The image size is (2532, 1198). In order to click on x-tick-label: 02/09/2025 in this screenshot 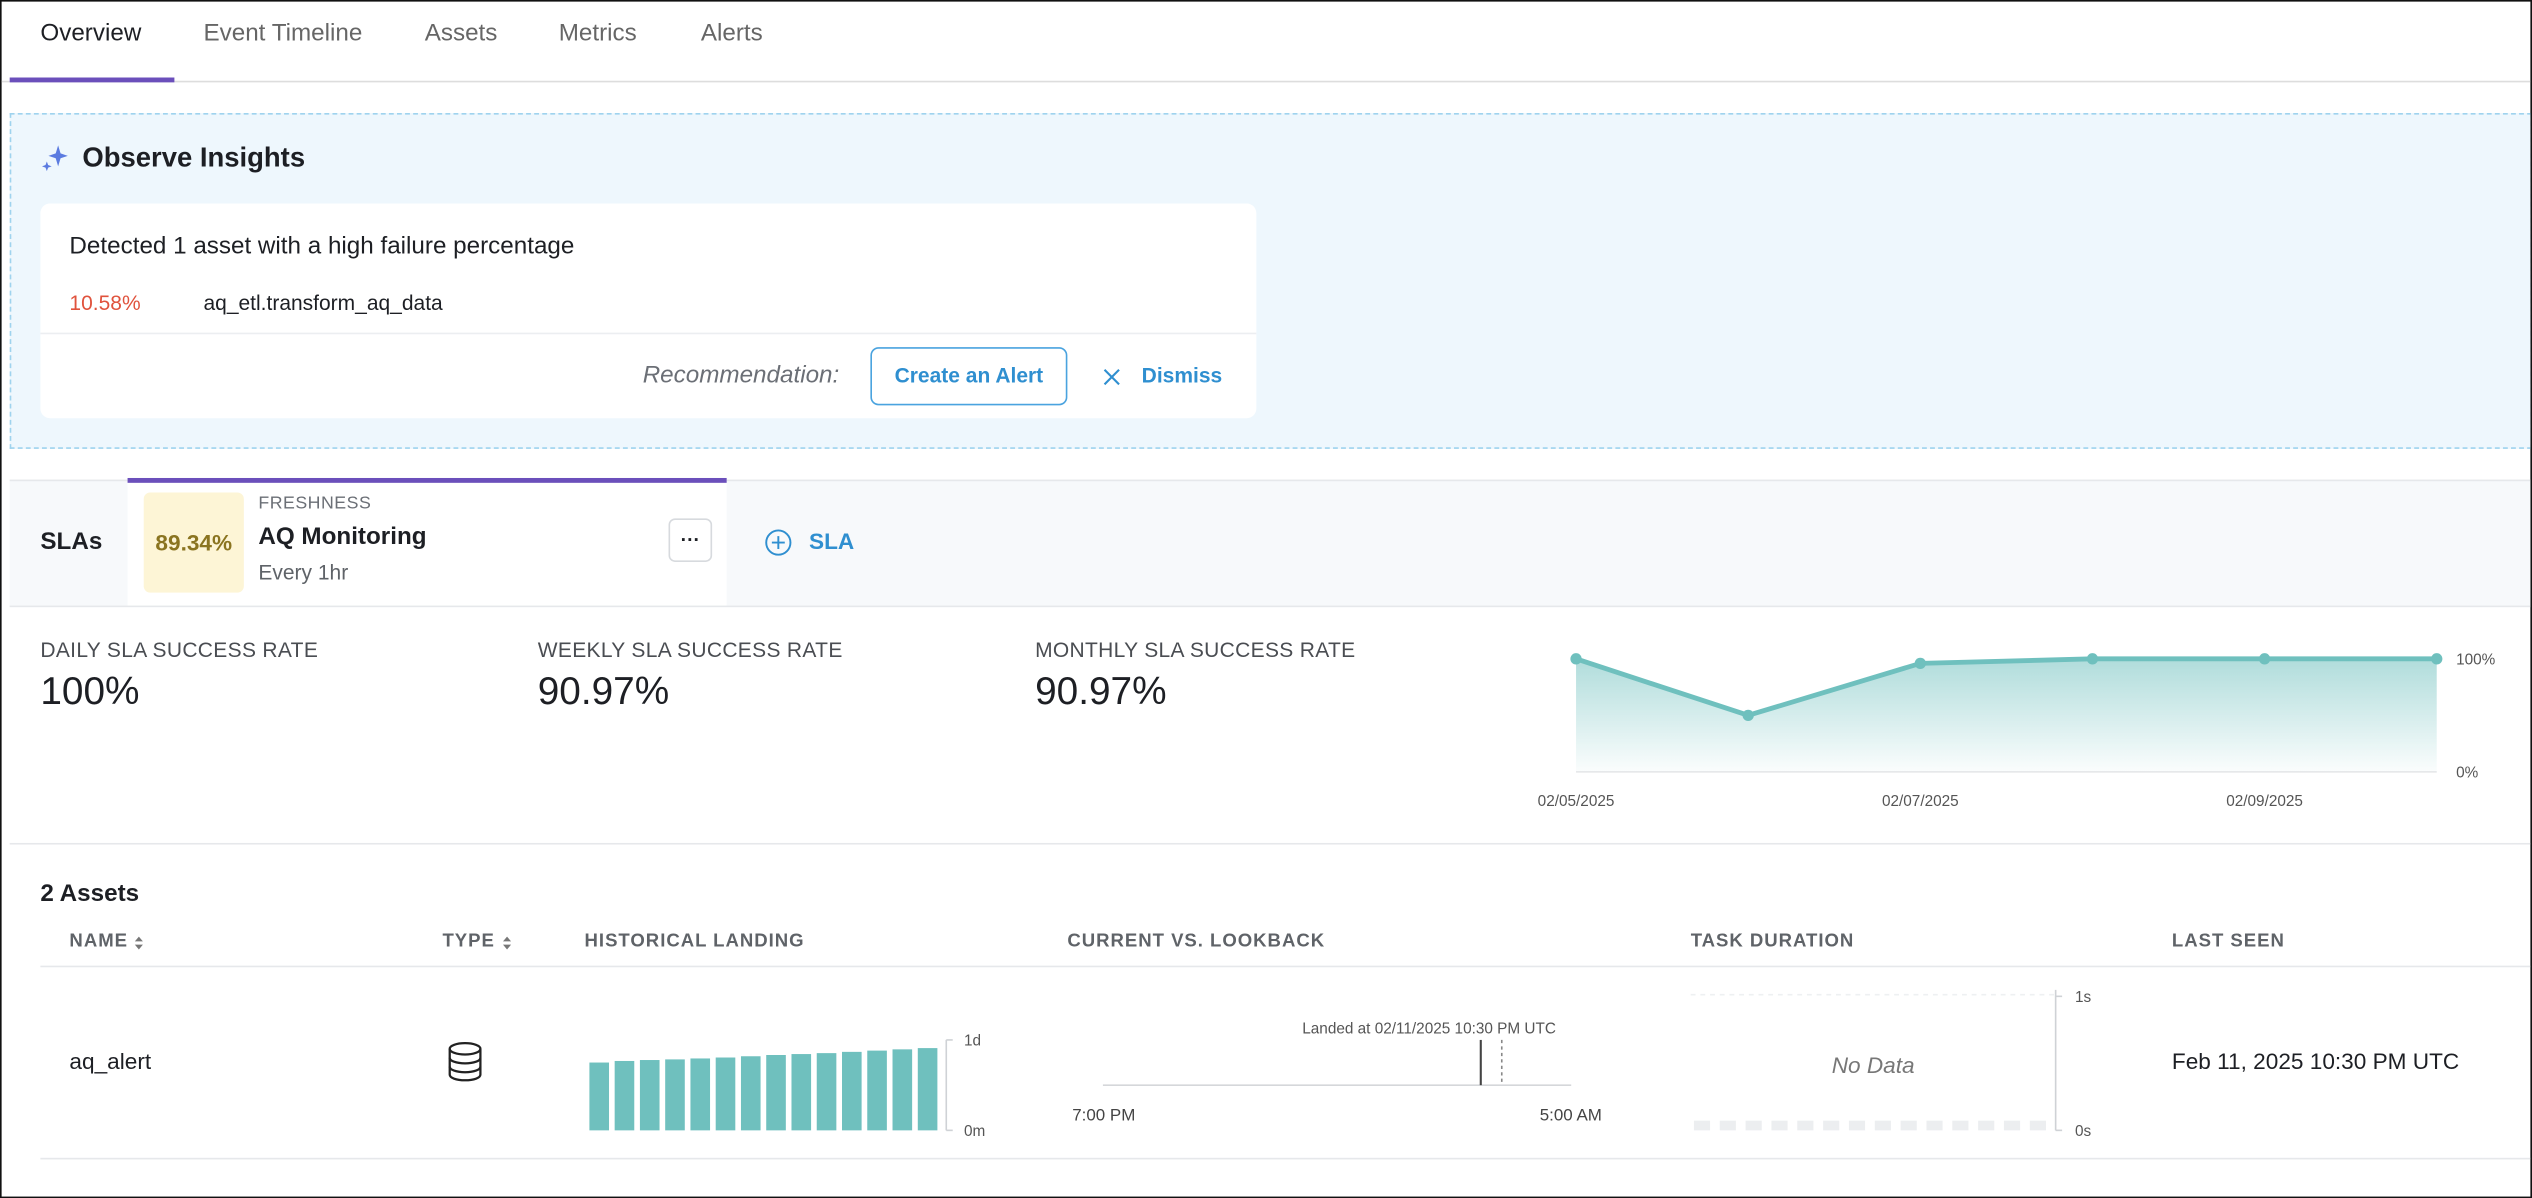, I will do `click(2264, 801)`.